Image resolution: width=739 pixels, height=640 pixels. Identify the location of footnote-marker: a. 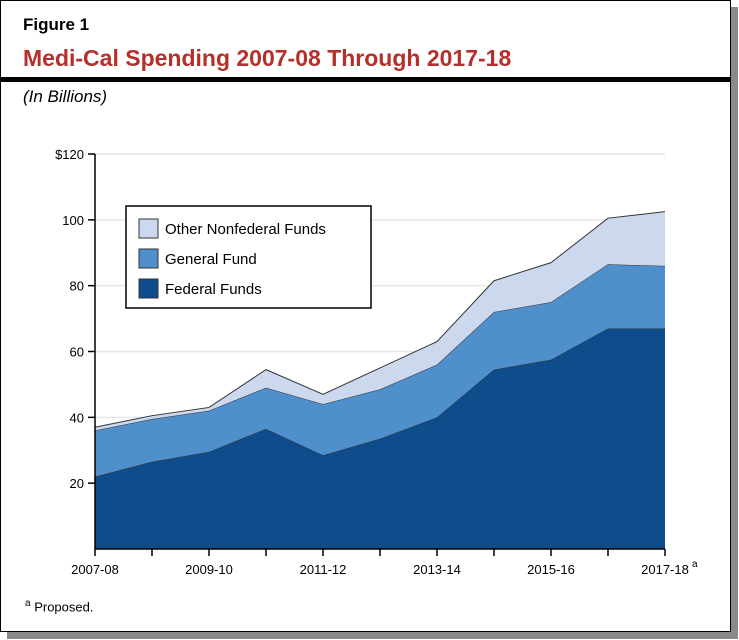
(28, 603).